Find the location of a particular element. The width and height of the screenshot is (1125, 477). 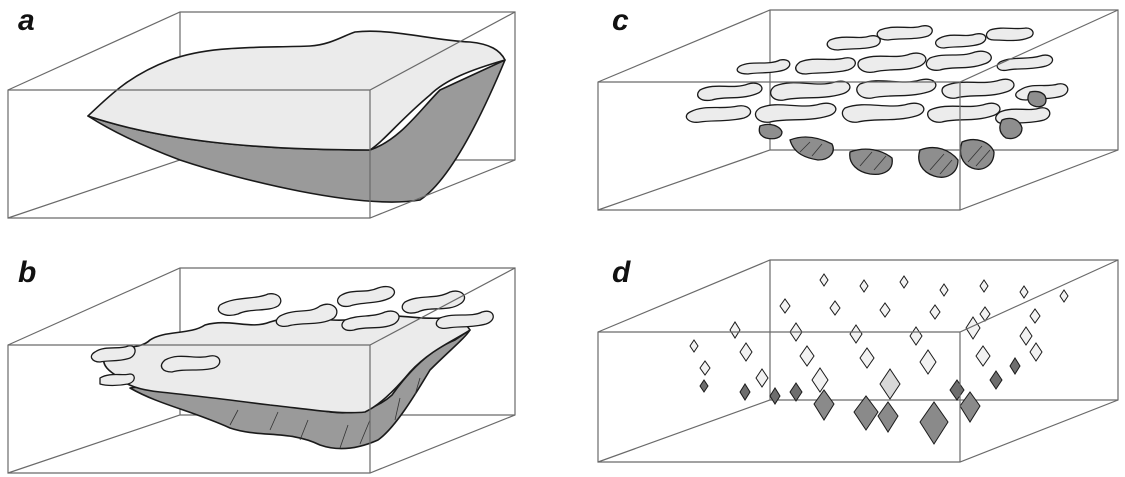

panel-a-sheet-top is located at coordinates (296, 90).